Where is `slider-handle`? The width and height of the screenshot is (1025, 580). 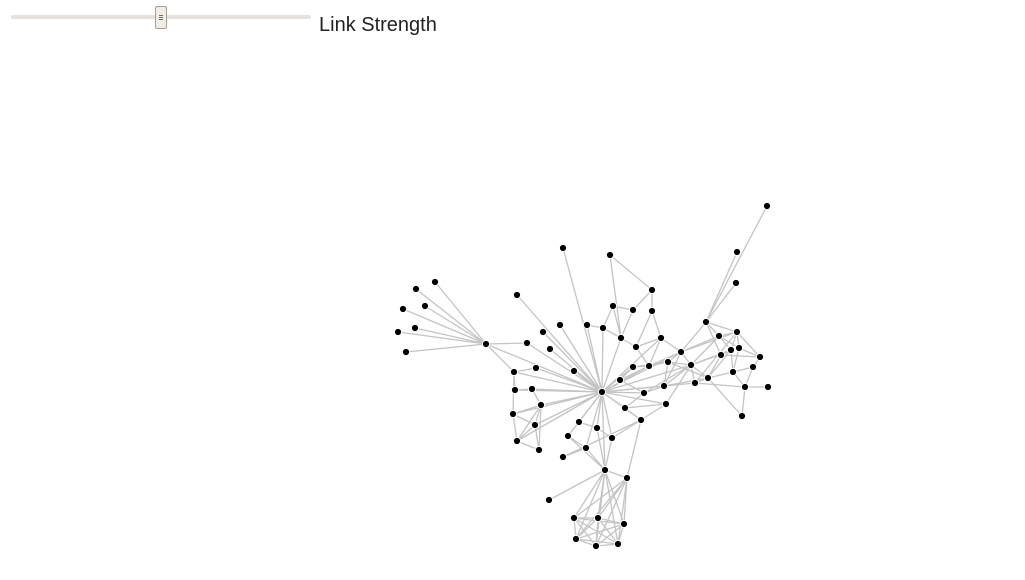 slider-handle is located at coordinates (161, 17).